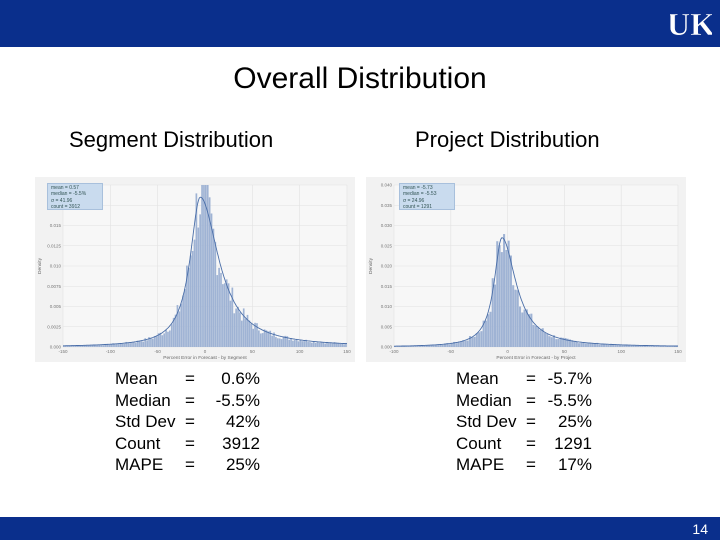 Image resolution: width=720 pixels, height=540 pixels. Describe the element at coordinates (524, 444) in the screenshot. I see `stat-row: Count = 1291` at that location.